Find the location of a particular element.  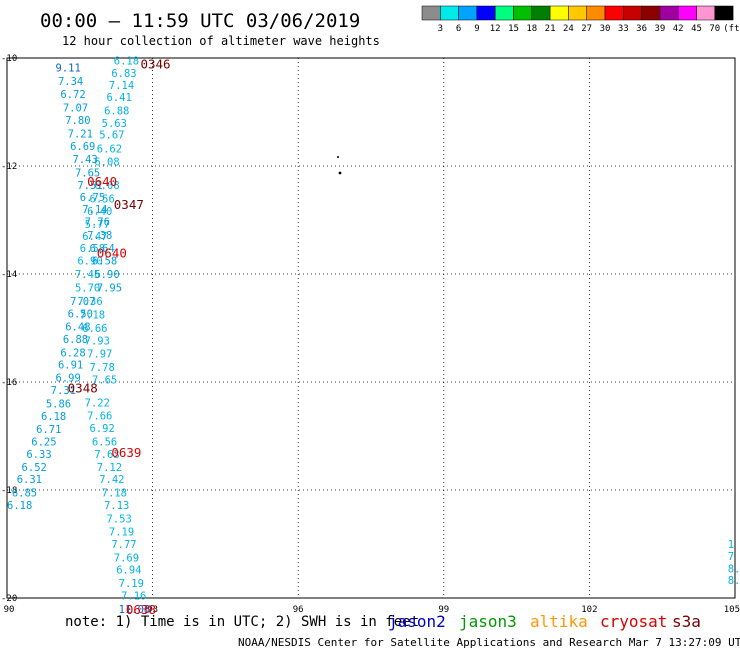

color-scale-label: 39 is located at coordinates (659, 29).